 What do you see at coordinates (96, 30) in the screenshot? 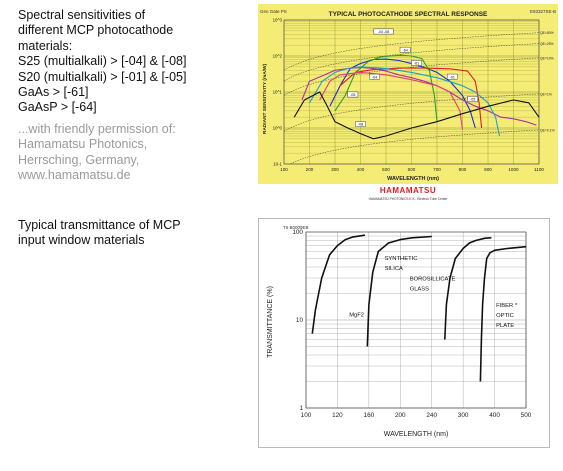
I see `caption-line: different MCP photocathode` at bounding box center [96, 30].